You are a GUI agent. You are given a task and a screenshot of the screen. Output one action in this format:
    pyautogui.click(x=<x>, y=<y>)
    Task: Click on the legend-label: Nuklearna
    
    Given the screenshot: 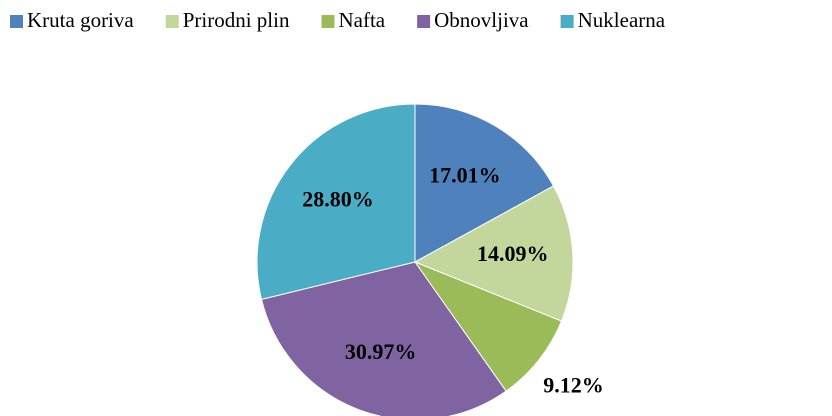 What is the action you would take?
    pyautogui.click(x=622, y=20)
    